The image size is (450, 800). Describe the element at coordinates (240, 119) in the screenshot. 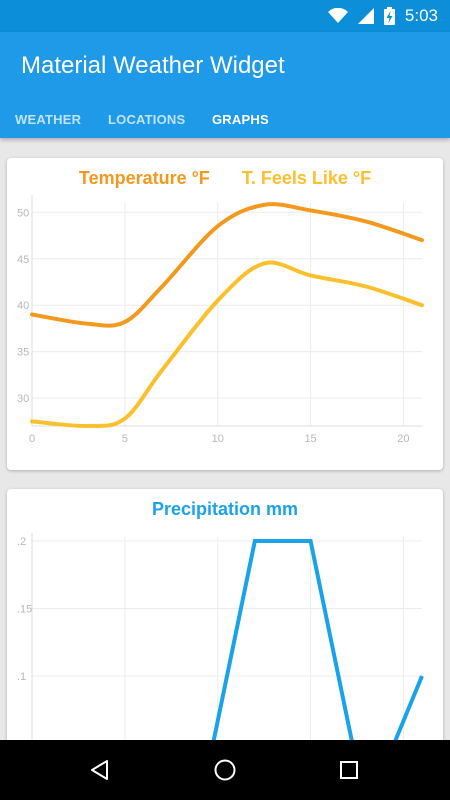

I see `tab-graphs: GRAPHS` at that location.